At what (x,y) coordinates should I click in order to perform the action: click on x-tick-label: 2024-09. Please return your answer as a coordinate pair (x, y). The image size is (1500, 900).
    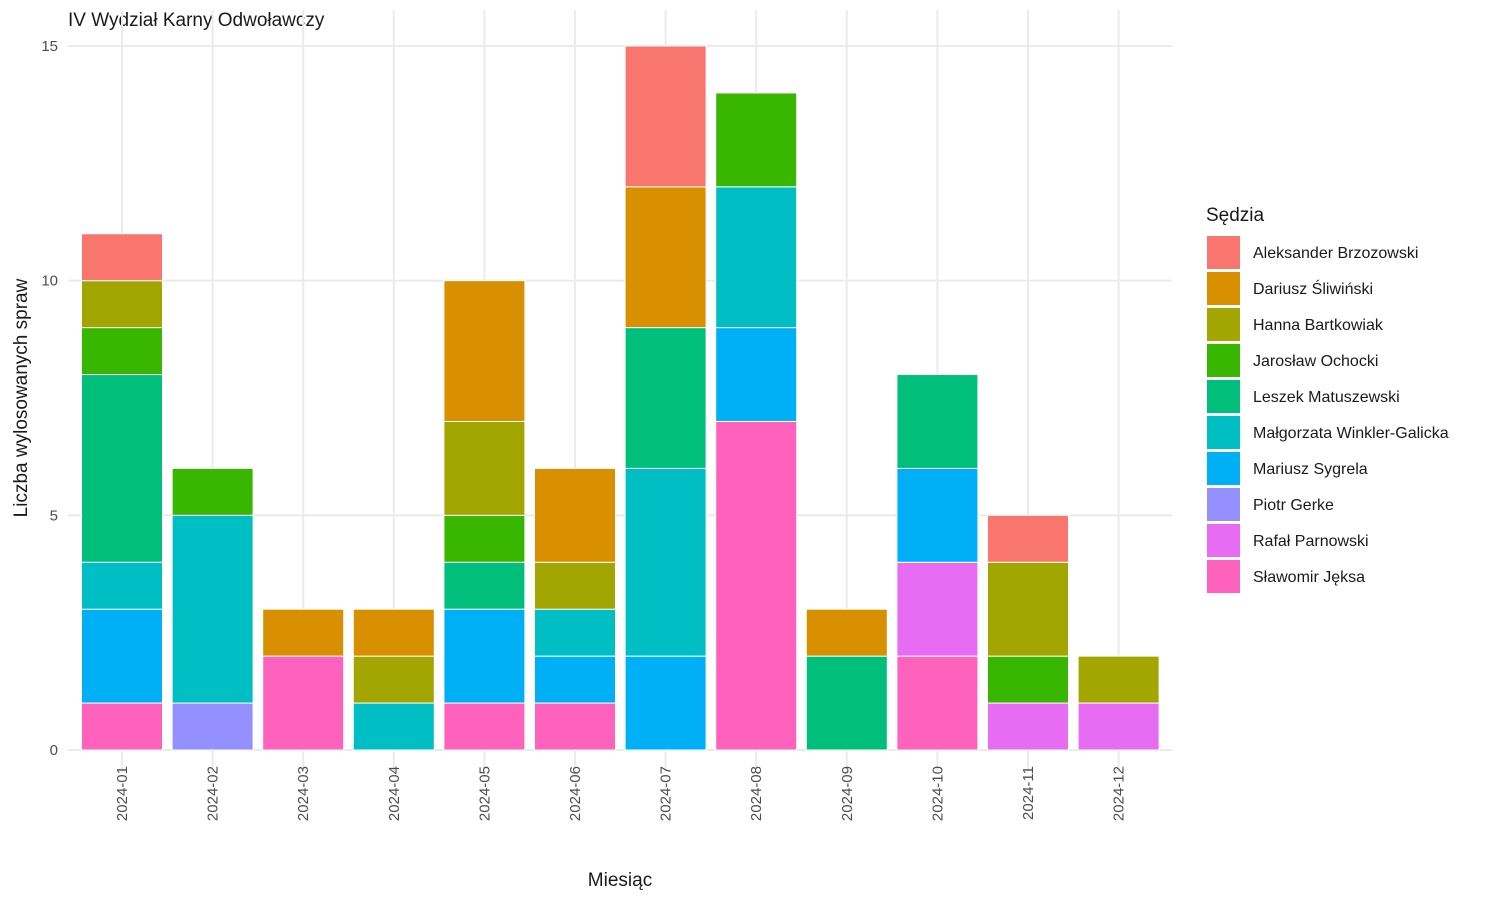
    Looking at the image, I should click on (847, 793).